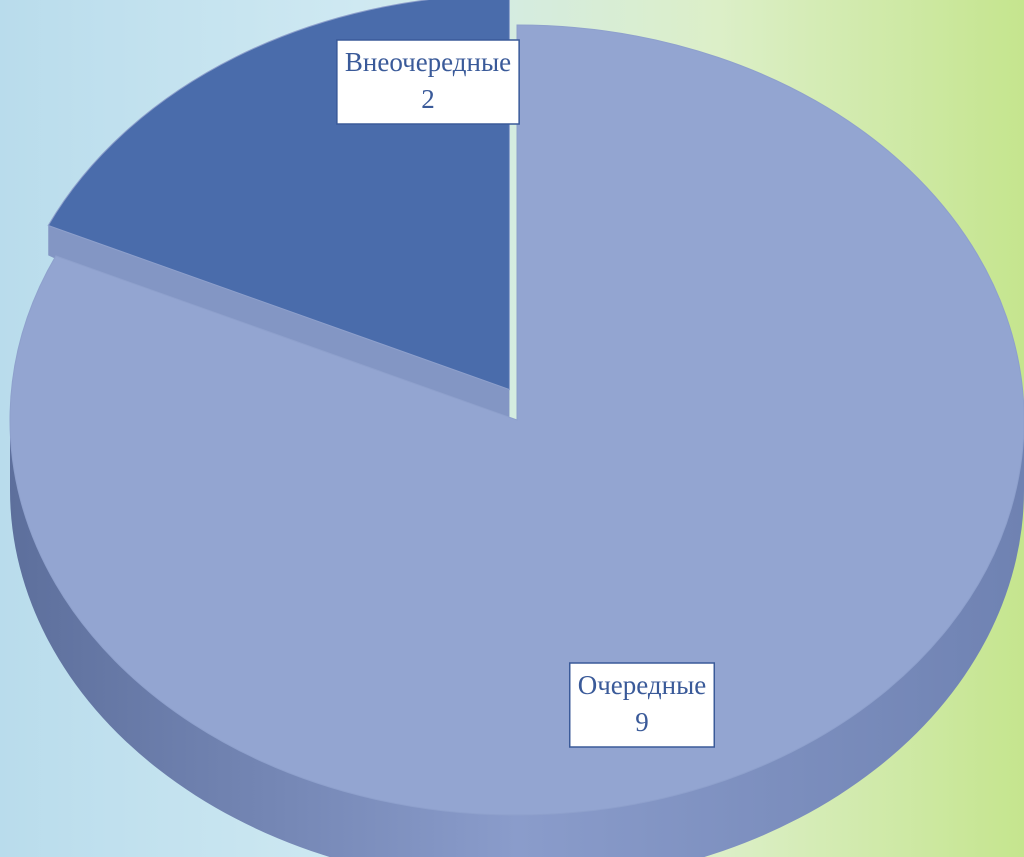 The image size is (1024, 857). What do you see at coordinates (428, 99) in the screenshot?
I see `label-value: 2` at bounding box center [428, 99].